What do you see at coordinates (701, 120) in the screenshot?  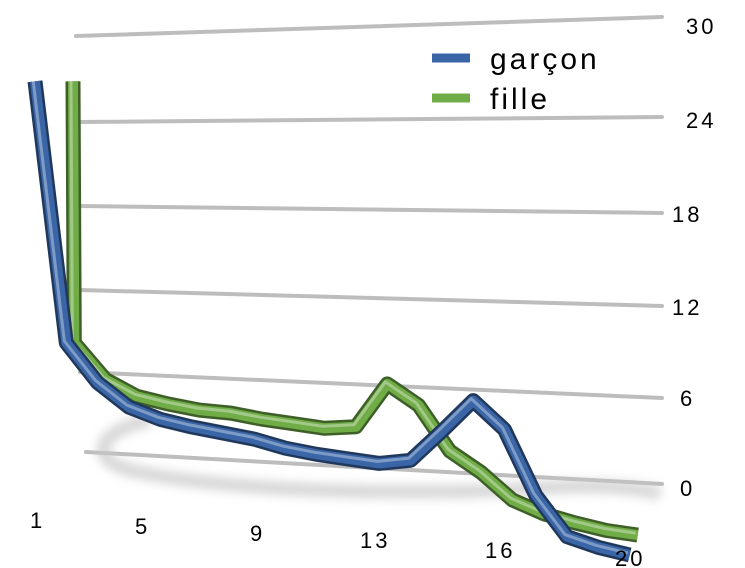 I see `y-tick-label: 24` at bounding box center [701, 120].